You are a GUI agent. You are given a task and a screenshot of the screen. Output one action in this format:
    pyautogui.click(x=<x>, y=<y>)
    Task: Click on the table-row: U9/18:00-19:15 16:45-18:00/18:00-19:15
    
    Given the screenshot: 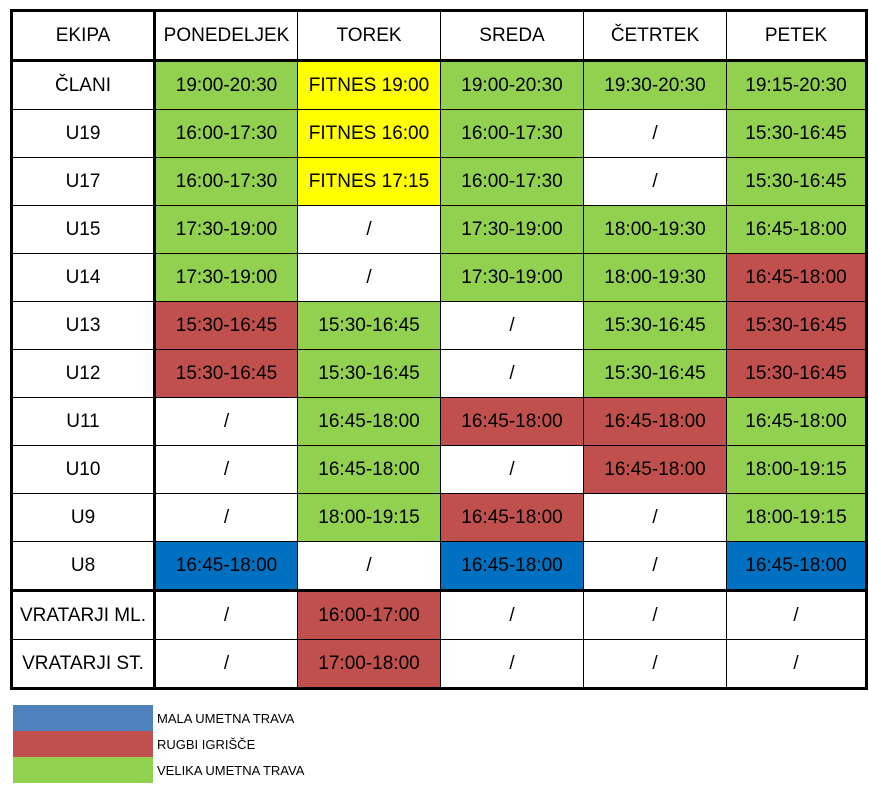 What is the action you would take?
    pyautogui.click(x=439, y=517)
    